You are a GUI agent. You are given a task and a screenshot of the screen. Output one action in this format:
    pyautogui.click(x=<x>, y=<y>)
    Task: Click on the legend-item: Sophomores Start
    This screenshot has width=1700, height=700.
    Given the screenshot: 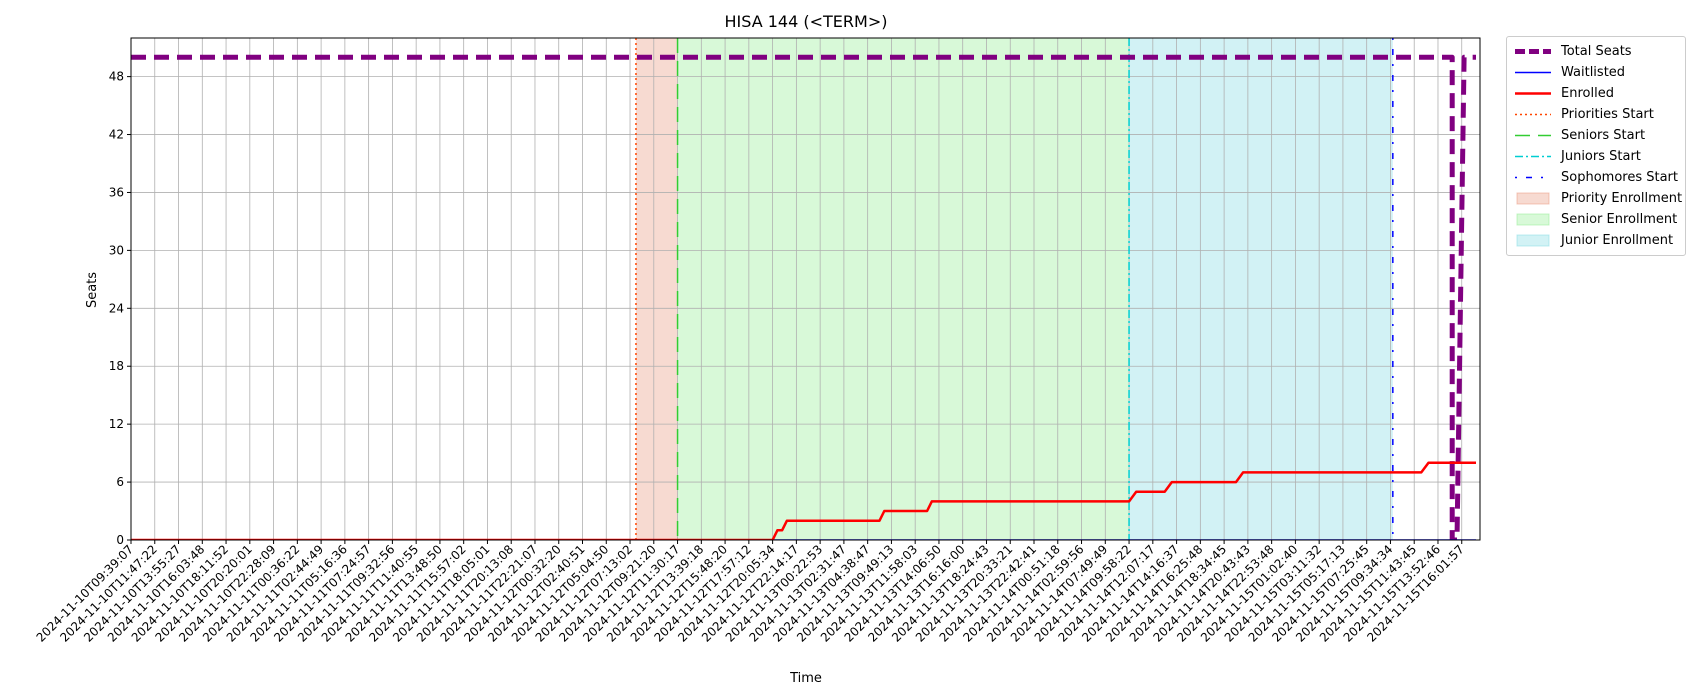 What is the action you would take?
    pyautogui.click(x=1596, y=177)
    